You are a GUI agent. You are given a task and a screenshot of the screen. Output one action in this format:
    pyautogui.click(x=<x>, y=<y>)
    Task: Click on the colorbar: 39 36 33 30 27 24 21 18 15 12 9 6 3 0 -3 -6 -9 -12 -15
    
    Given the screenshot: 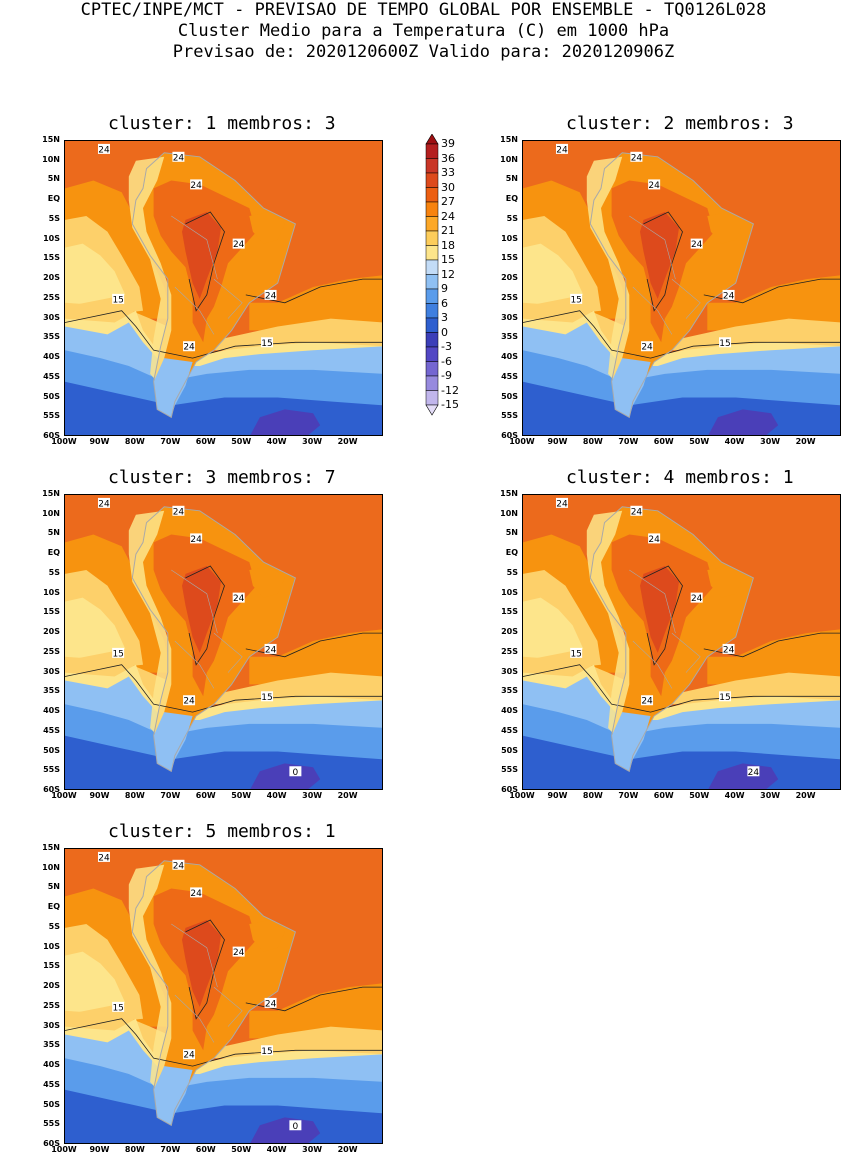 What is the action you would take?
    pyautogui.click(x=455, y=289)
    